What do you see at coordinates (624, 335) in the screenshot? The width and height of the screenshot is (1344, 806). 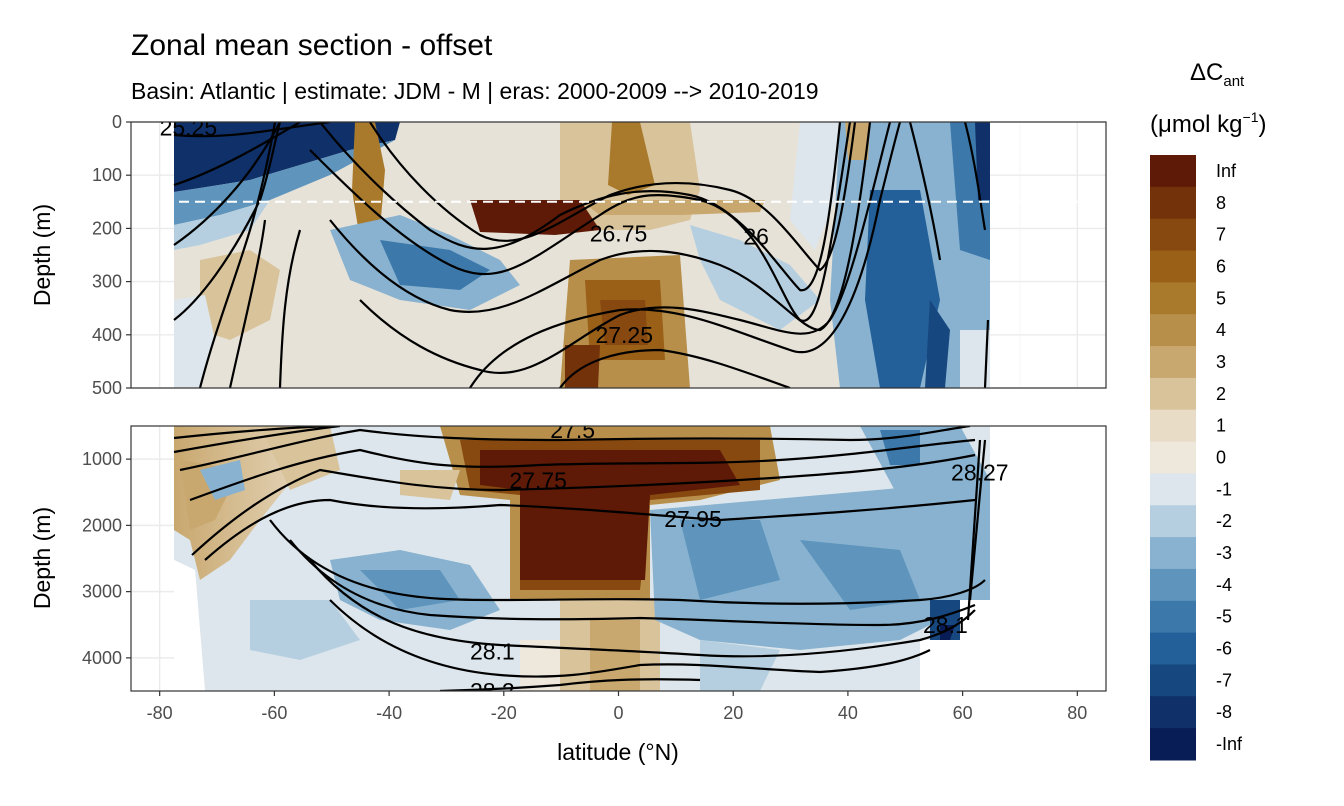 I see `contour-label: 27.25` at bounding box center [624, 335].